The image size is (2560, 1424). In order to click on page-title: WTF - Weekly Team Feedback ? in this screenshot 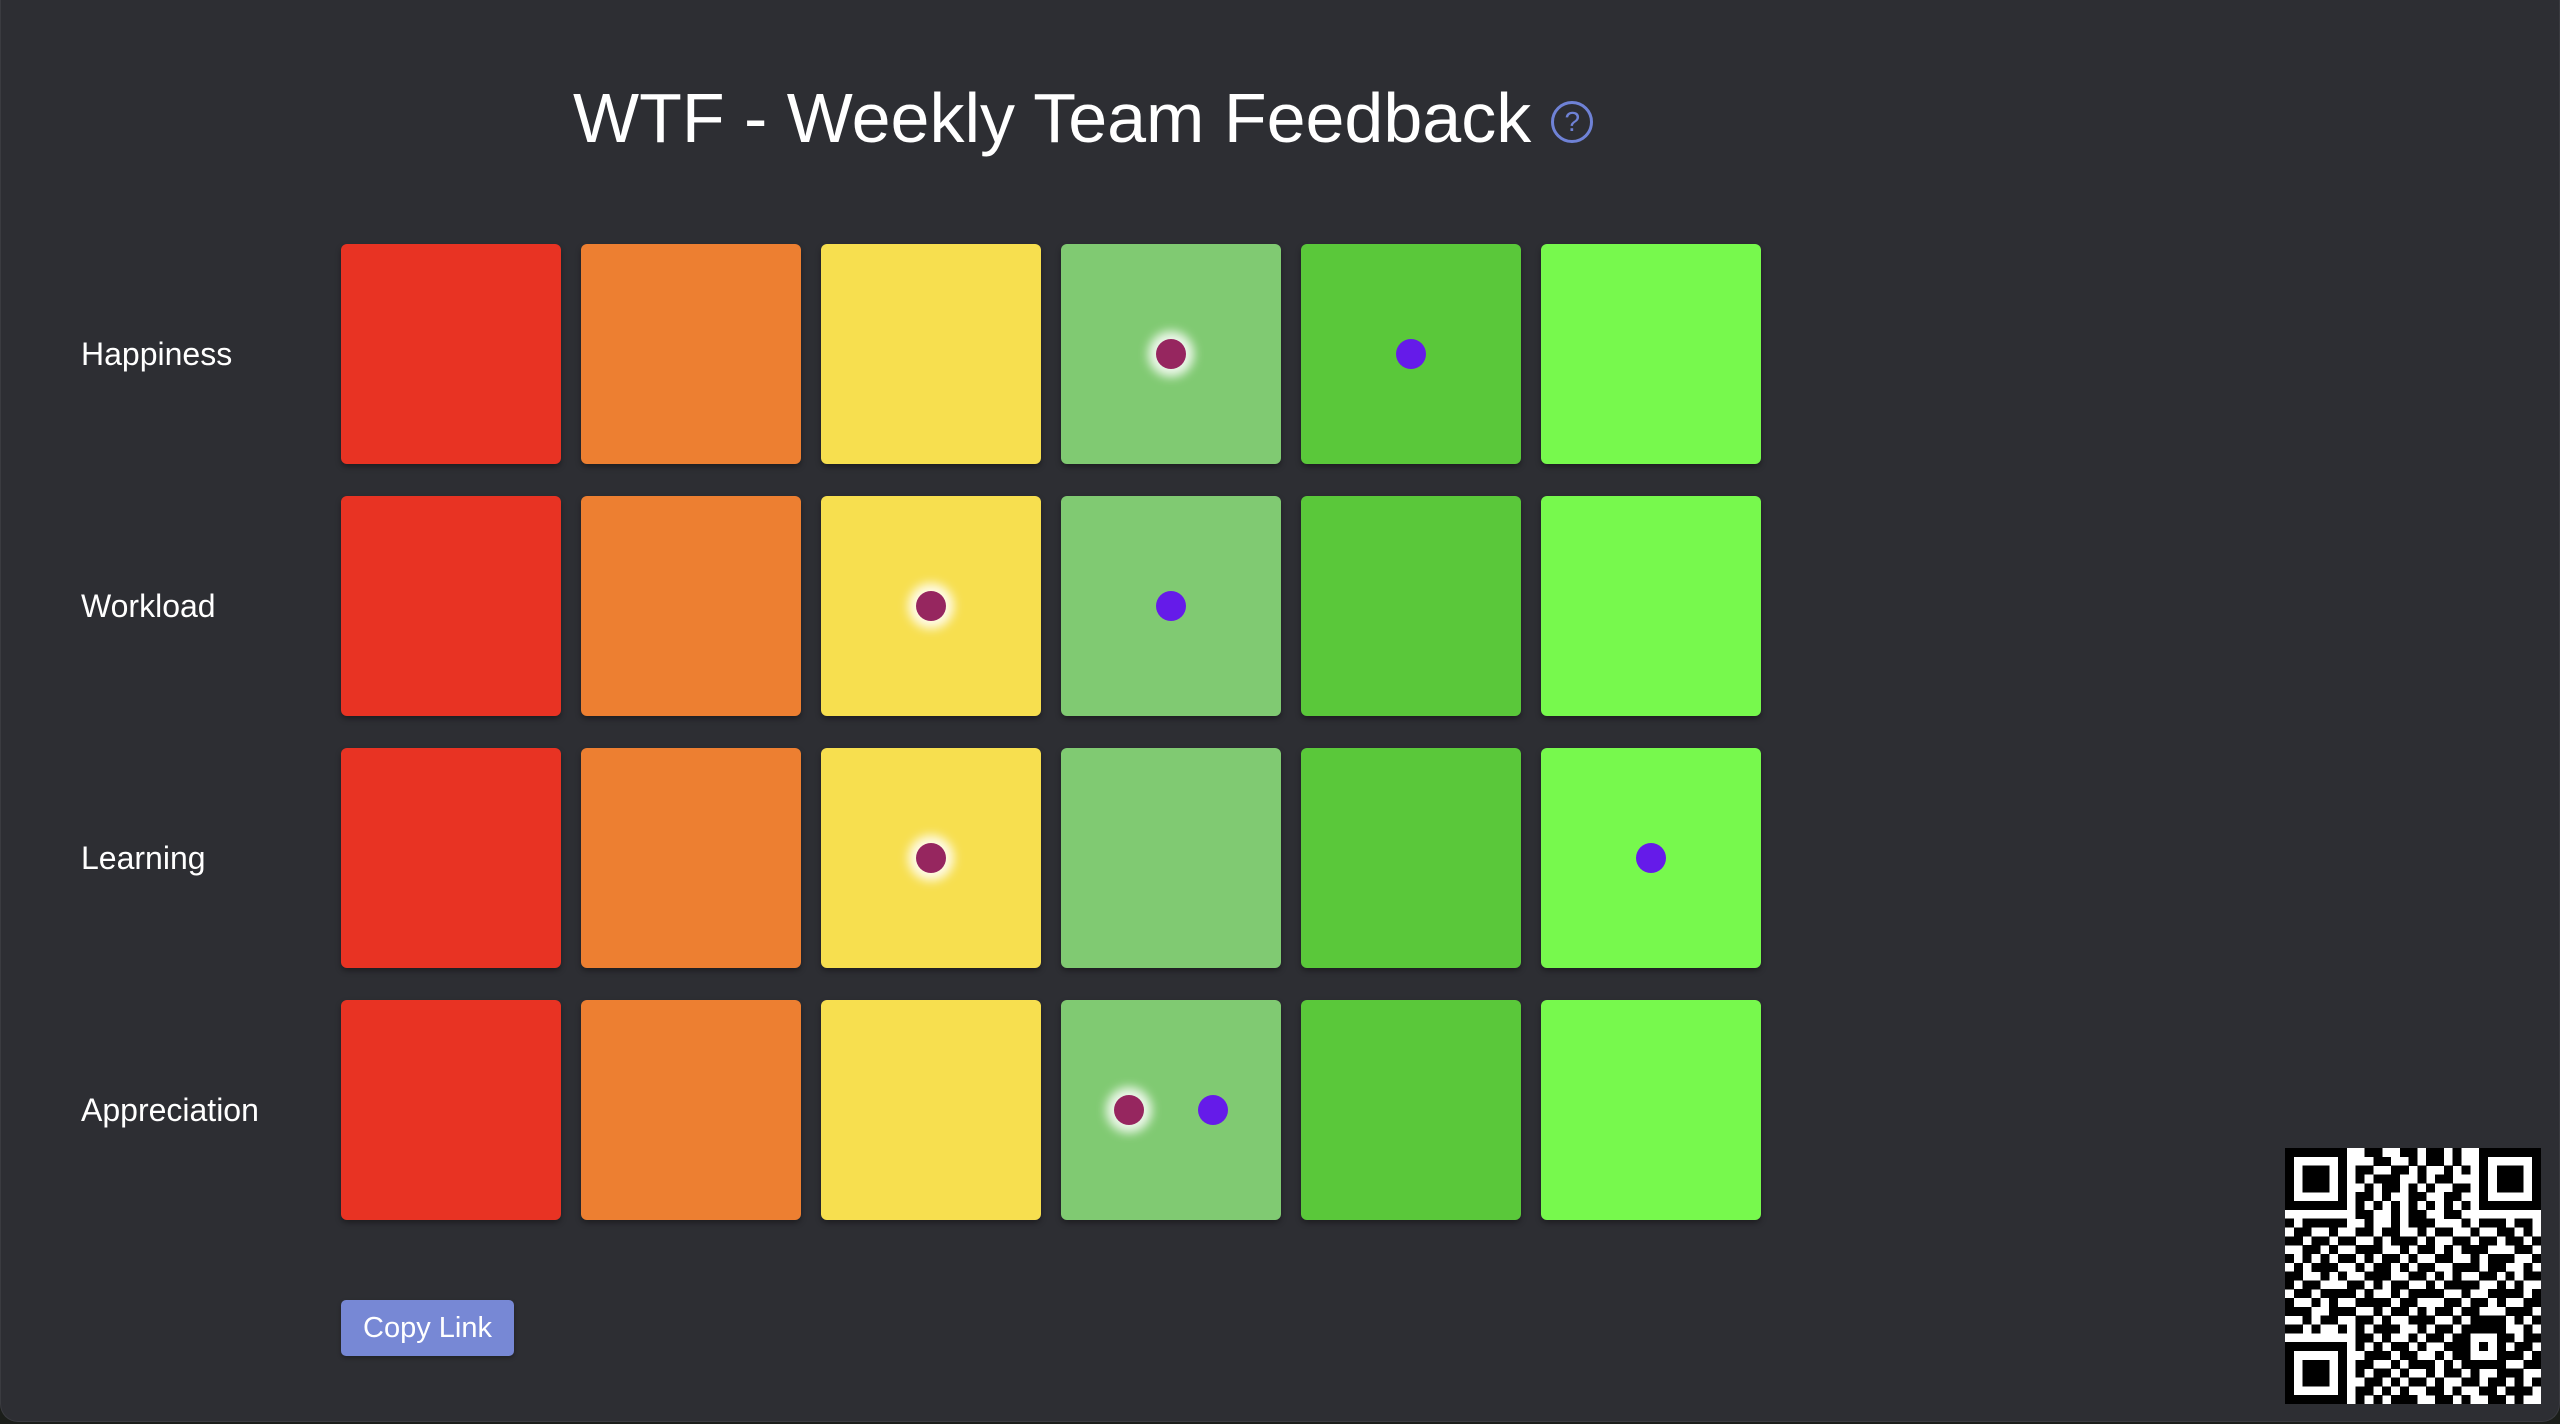, I will do `click(1083, 118)`.